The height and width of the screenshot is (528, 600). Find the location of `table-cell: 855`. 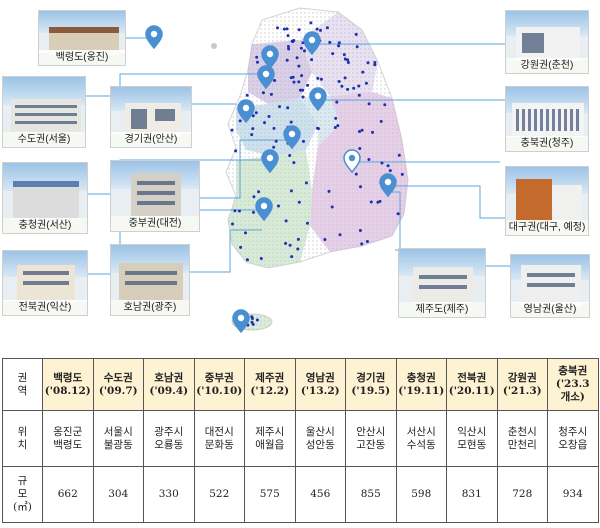

table-cell: 855 is located at coordinates (371, 494).